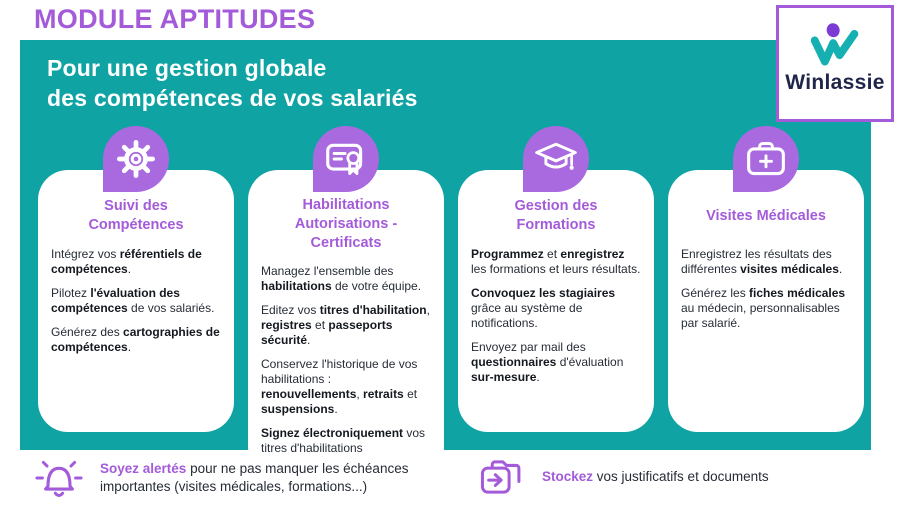 This screenshot has width=900, height=505. Describe the element at coordinates (175, 19) in the screenshot. I see `page-title: MODULE APTITUDES` at that location.